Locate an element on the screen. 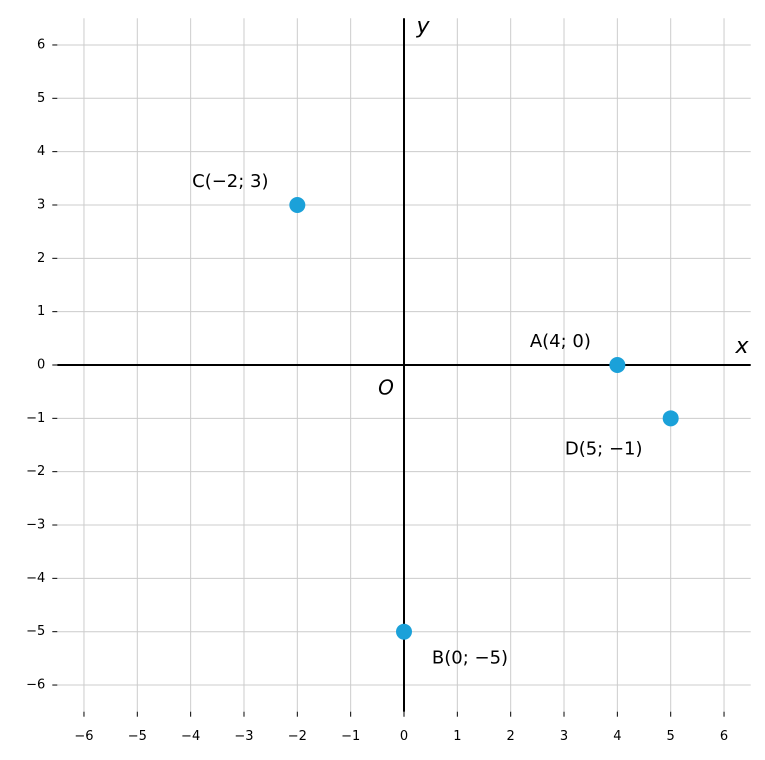  x-axis-label: x is located at coordinates (741, 346).